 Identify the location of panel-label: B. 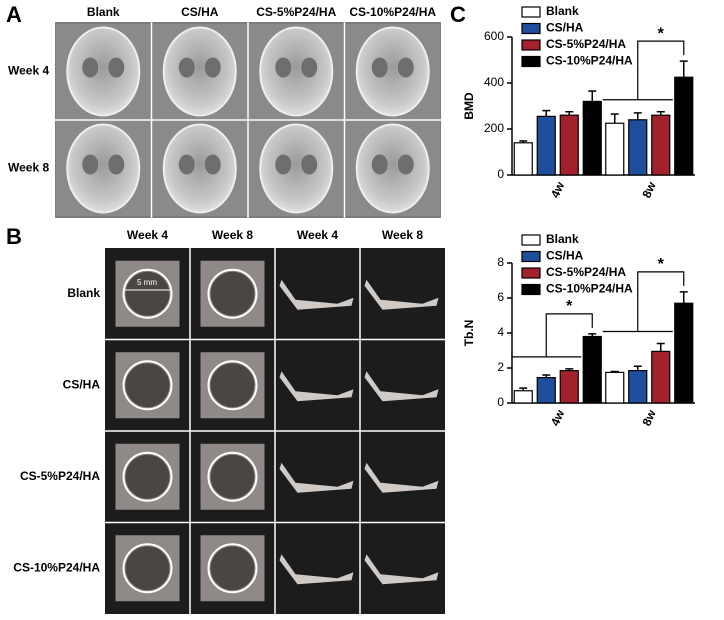
(14, 236).